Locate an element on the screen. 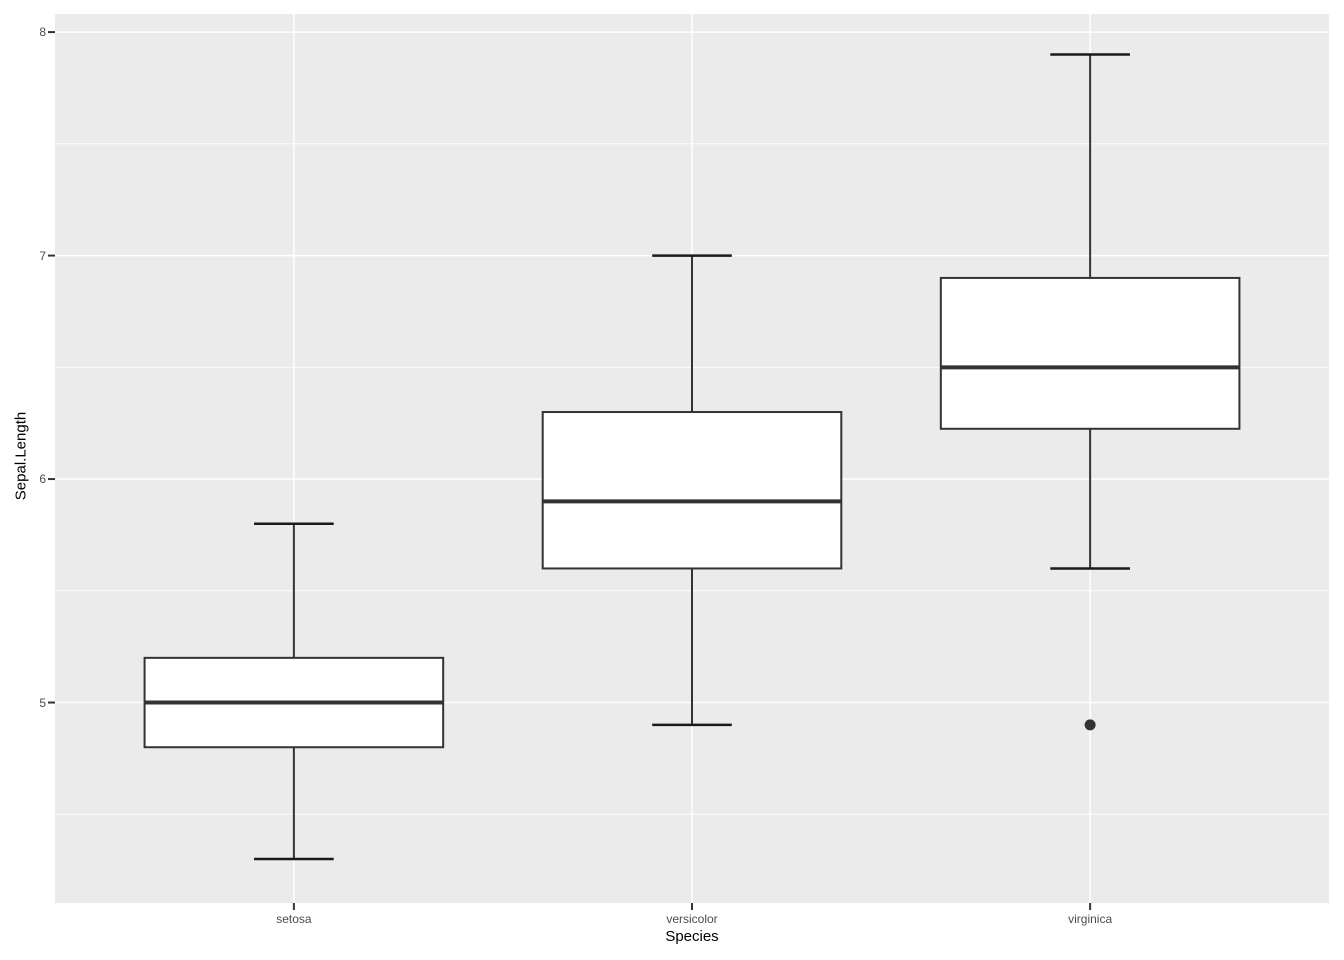 This screenshot has width=1344, height=960. outlier-point-virginica is located at coordinates (1090, 725).